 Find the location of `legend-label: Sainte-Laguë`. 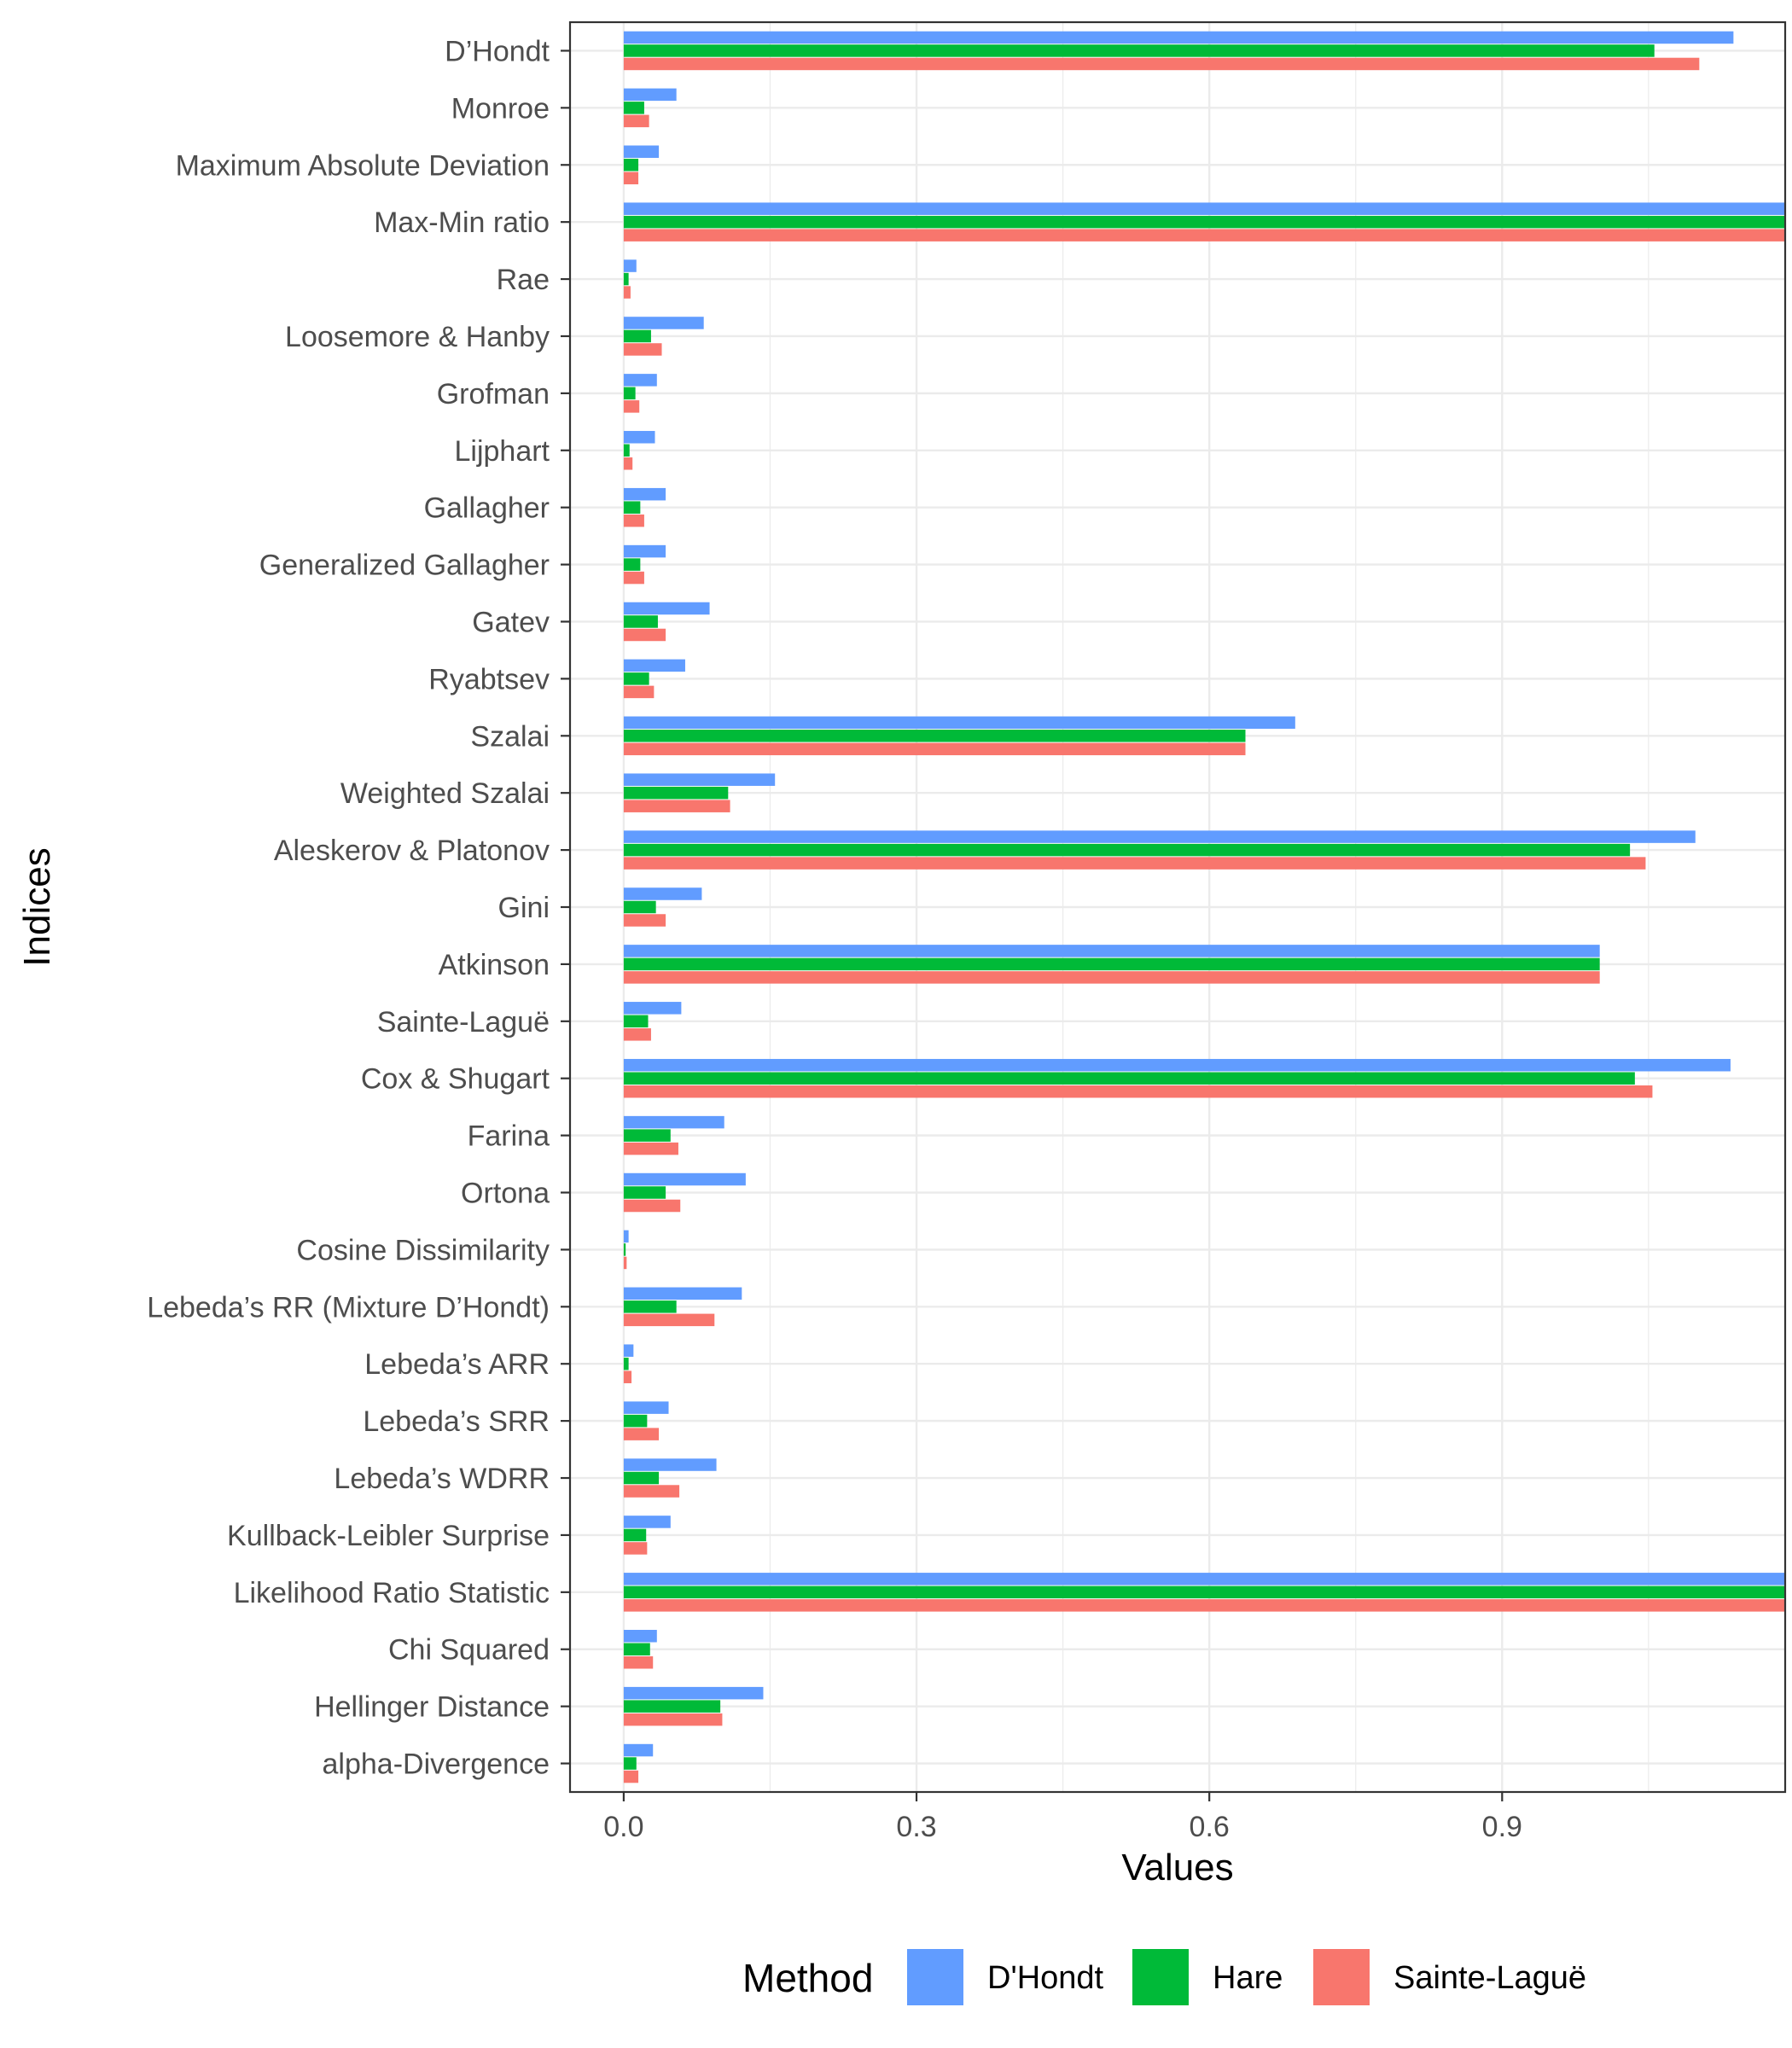

legend-label: Sainte-Laguë is located at coordinates (1489, 1978).